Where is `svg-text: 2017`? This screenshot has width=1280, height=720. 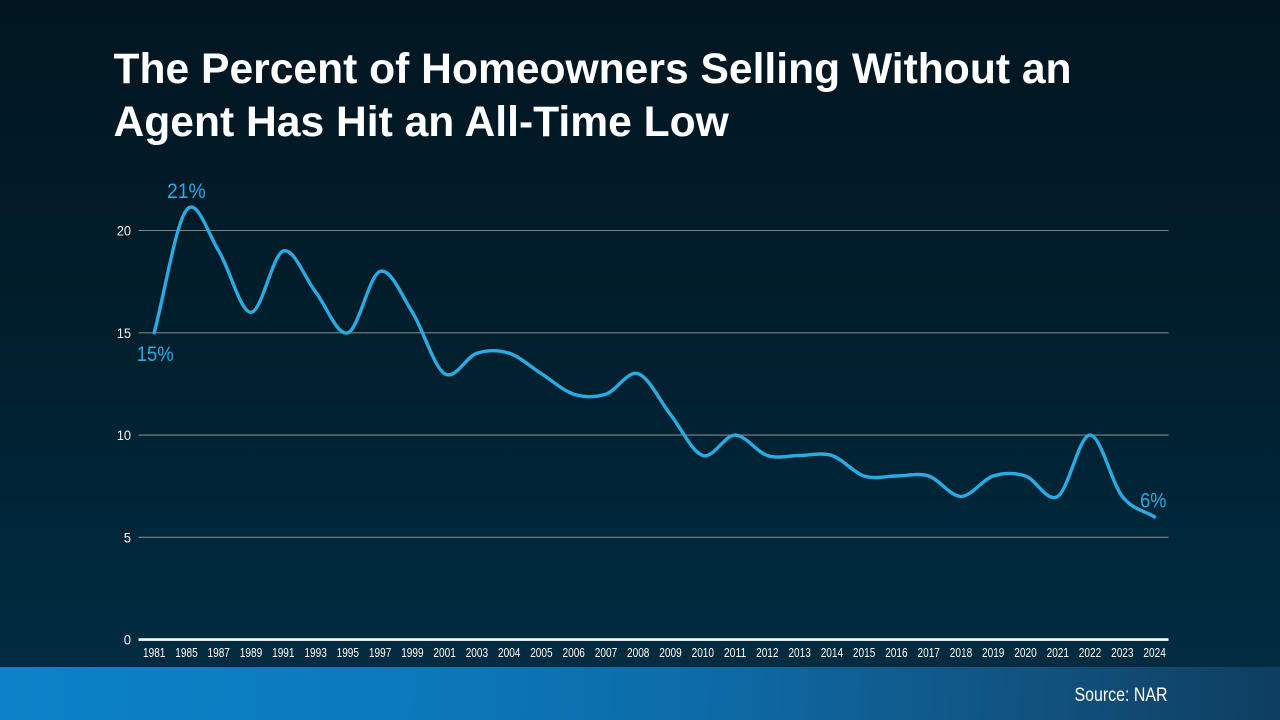 svg-text: 2017 is located at coordinates (929, 652).